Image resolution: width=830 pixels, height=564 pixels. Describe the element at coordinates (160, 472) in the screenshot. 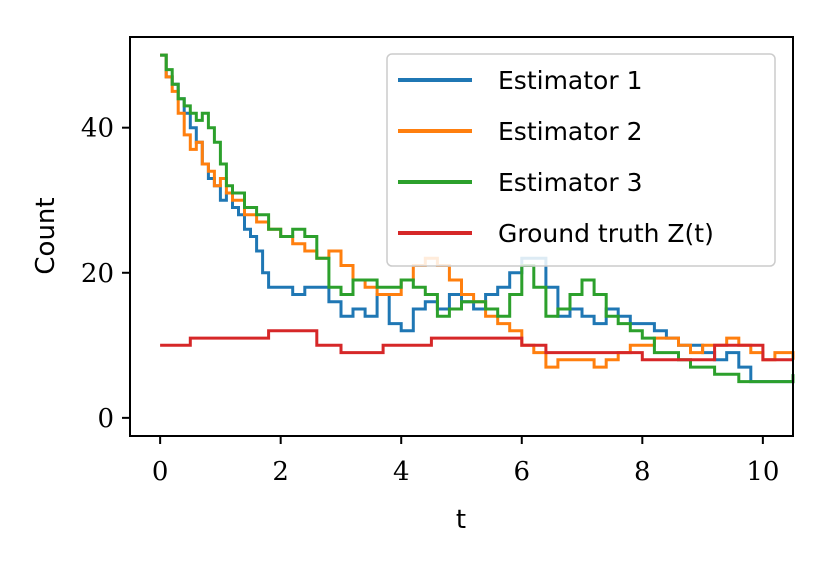

I see `x-tick-label: 0` at that location.